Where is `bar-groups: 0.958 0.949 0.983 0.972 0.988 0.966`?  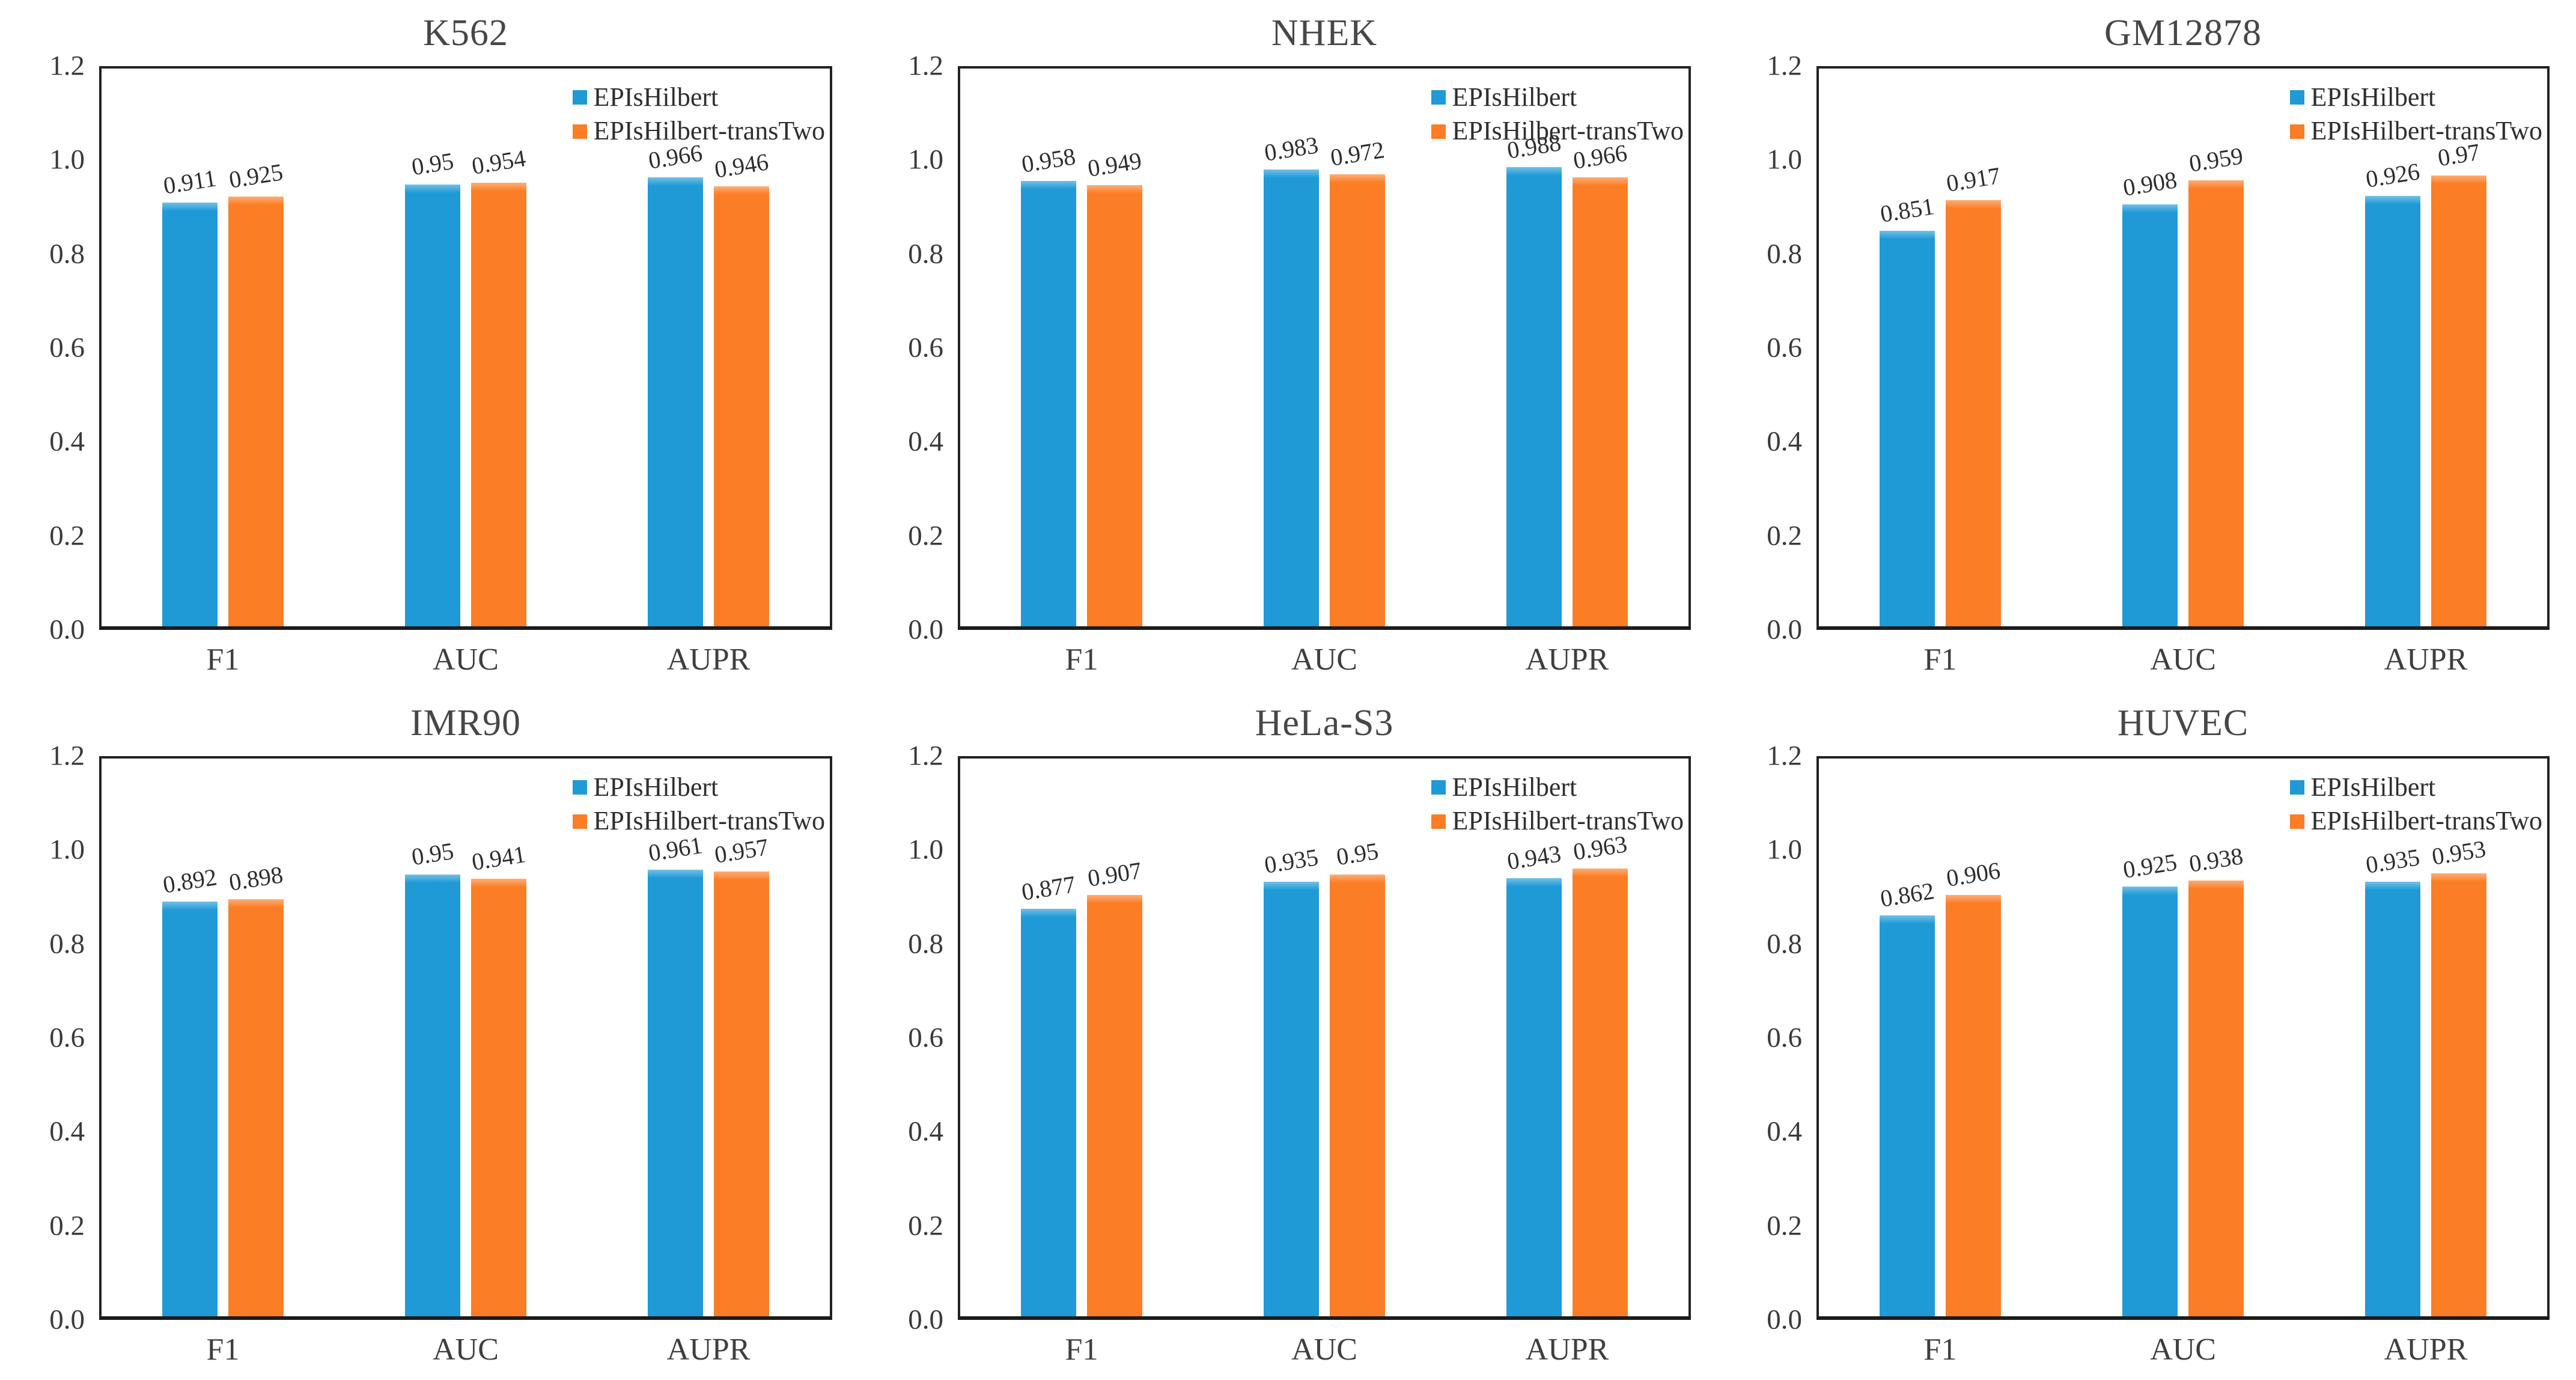 bar-groups: 0.958 0.949 0.983 0.972 0.988 0.966 is located at coordinates (1324, 347).